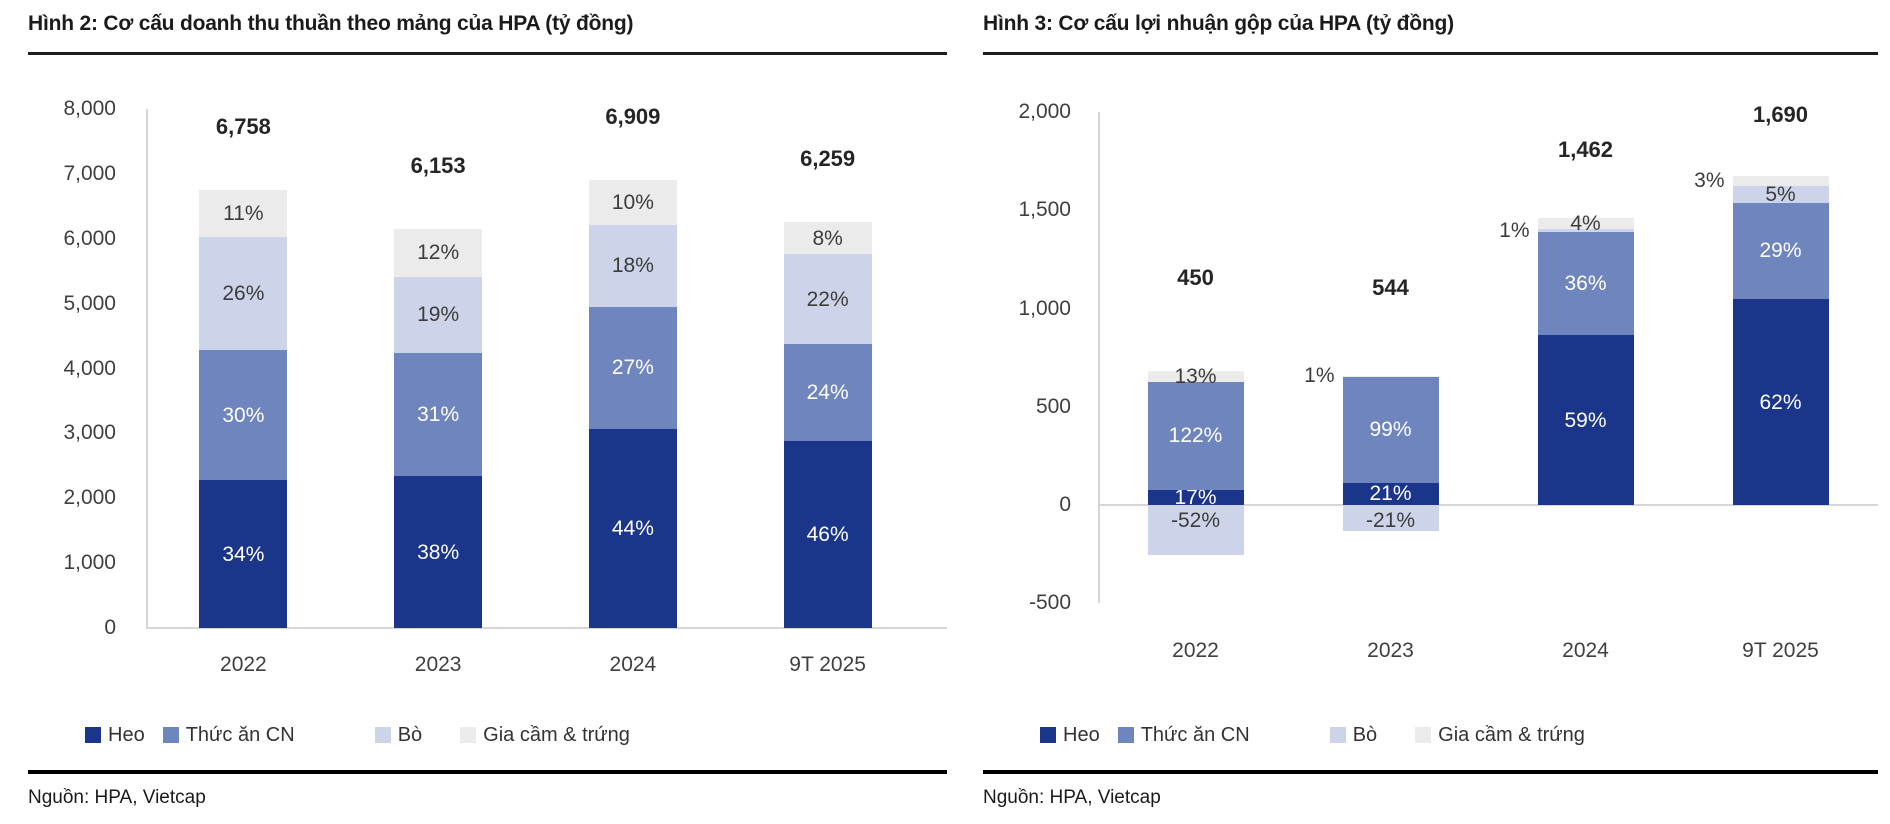 This screenshot has height=824, width=1890. What do you see at coordinates (1585, 650) in the screenshot?
I see `x-axis-label: 2024` at bounding box center [1585, 650].